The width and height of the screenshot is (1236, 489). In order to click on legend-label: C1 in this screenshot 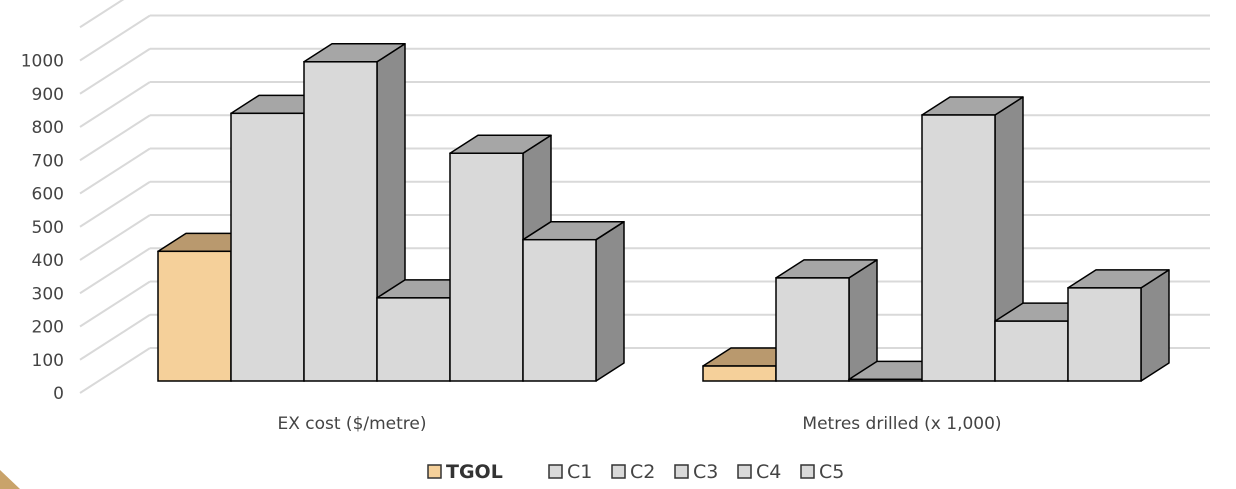, I will do `click(579, 472)`.